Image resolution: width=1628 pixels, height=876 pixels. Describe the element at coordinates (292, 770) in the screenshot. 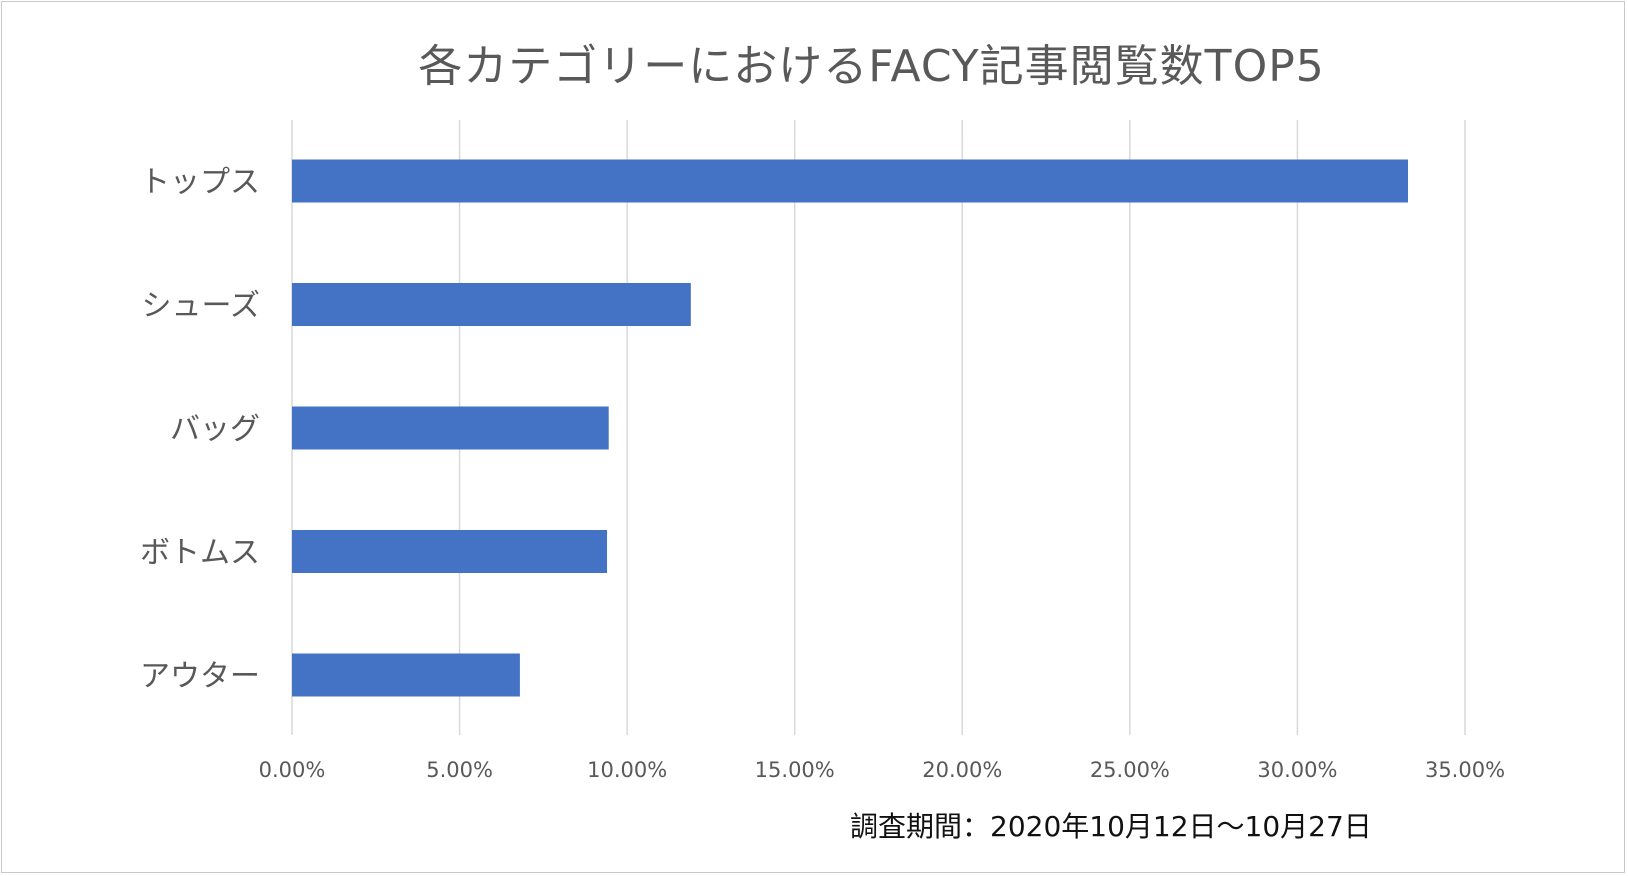

I see `x-tick-label: 0.00%` at that location.